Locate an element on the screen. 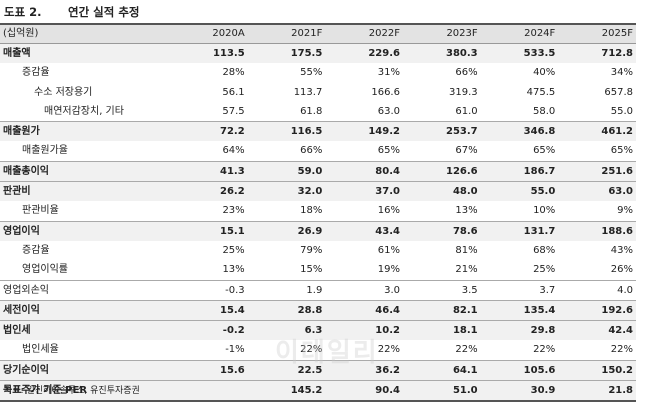  table-row: 매출원가율 64% 66% 65% 67% 65% 65% is located at coordinates (318, 151).